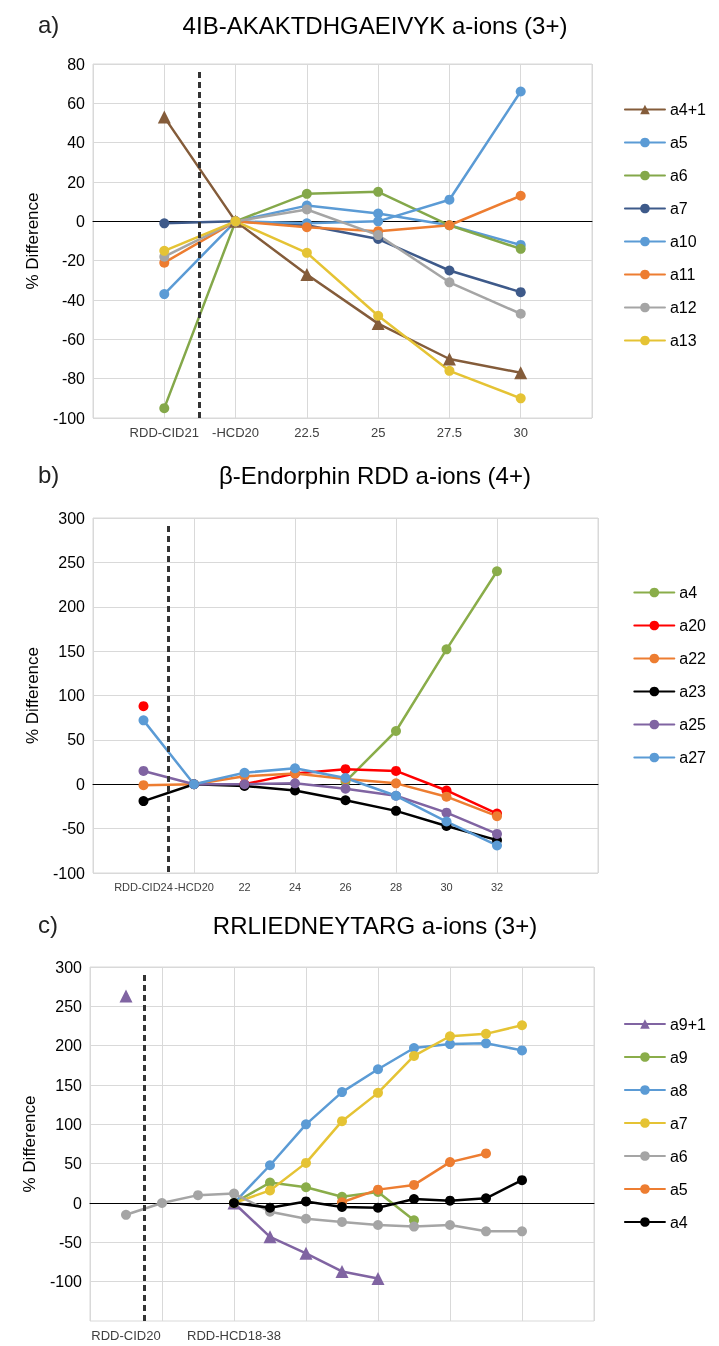 The image size is (719, 1346). I want to click on x-tick-label: 28, so click(396, 886).